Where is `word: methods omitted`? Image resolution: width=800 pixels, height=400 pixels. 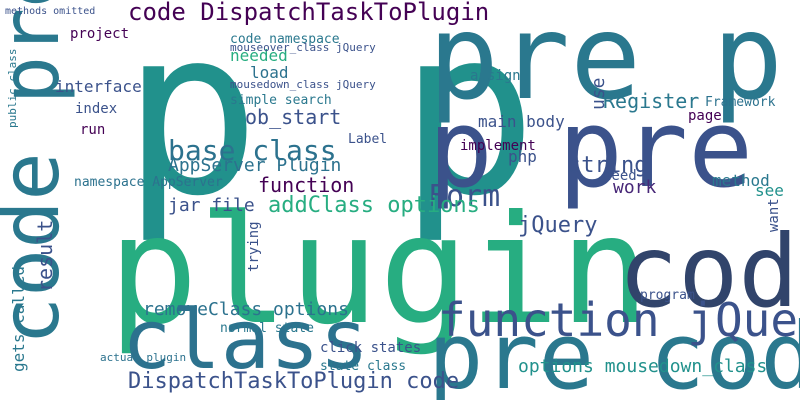 word: methods omitted is located at coordinates (50, 11).